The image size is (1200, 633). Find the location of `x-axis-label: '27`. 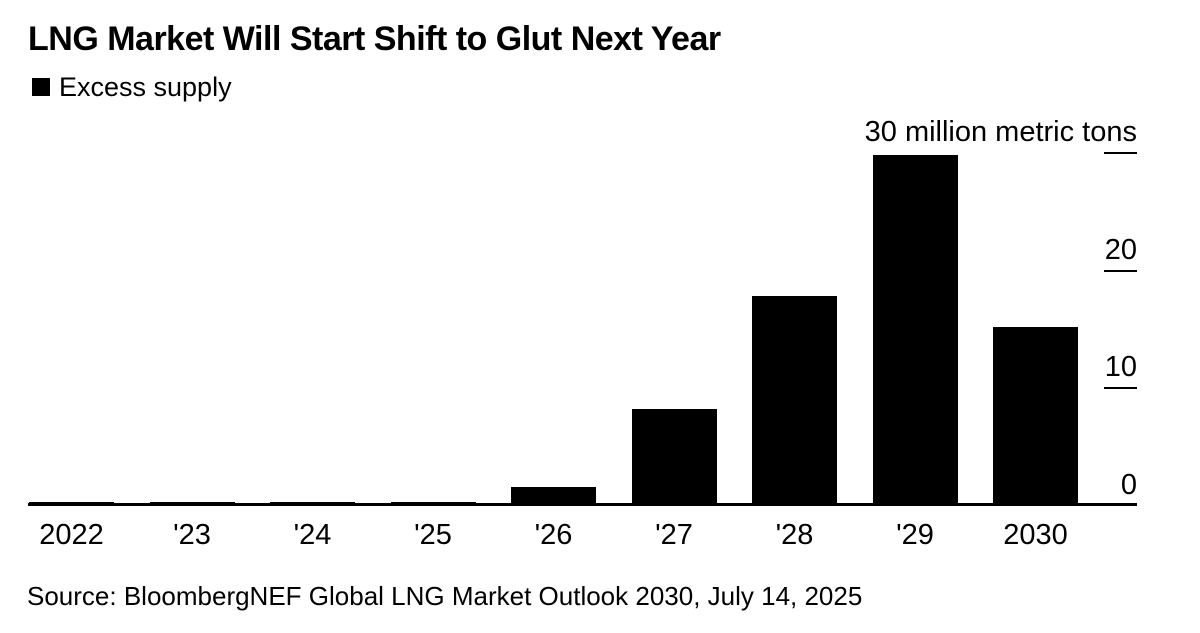

x-axis-label: '27 is located at coordinates (674, 535).